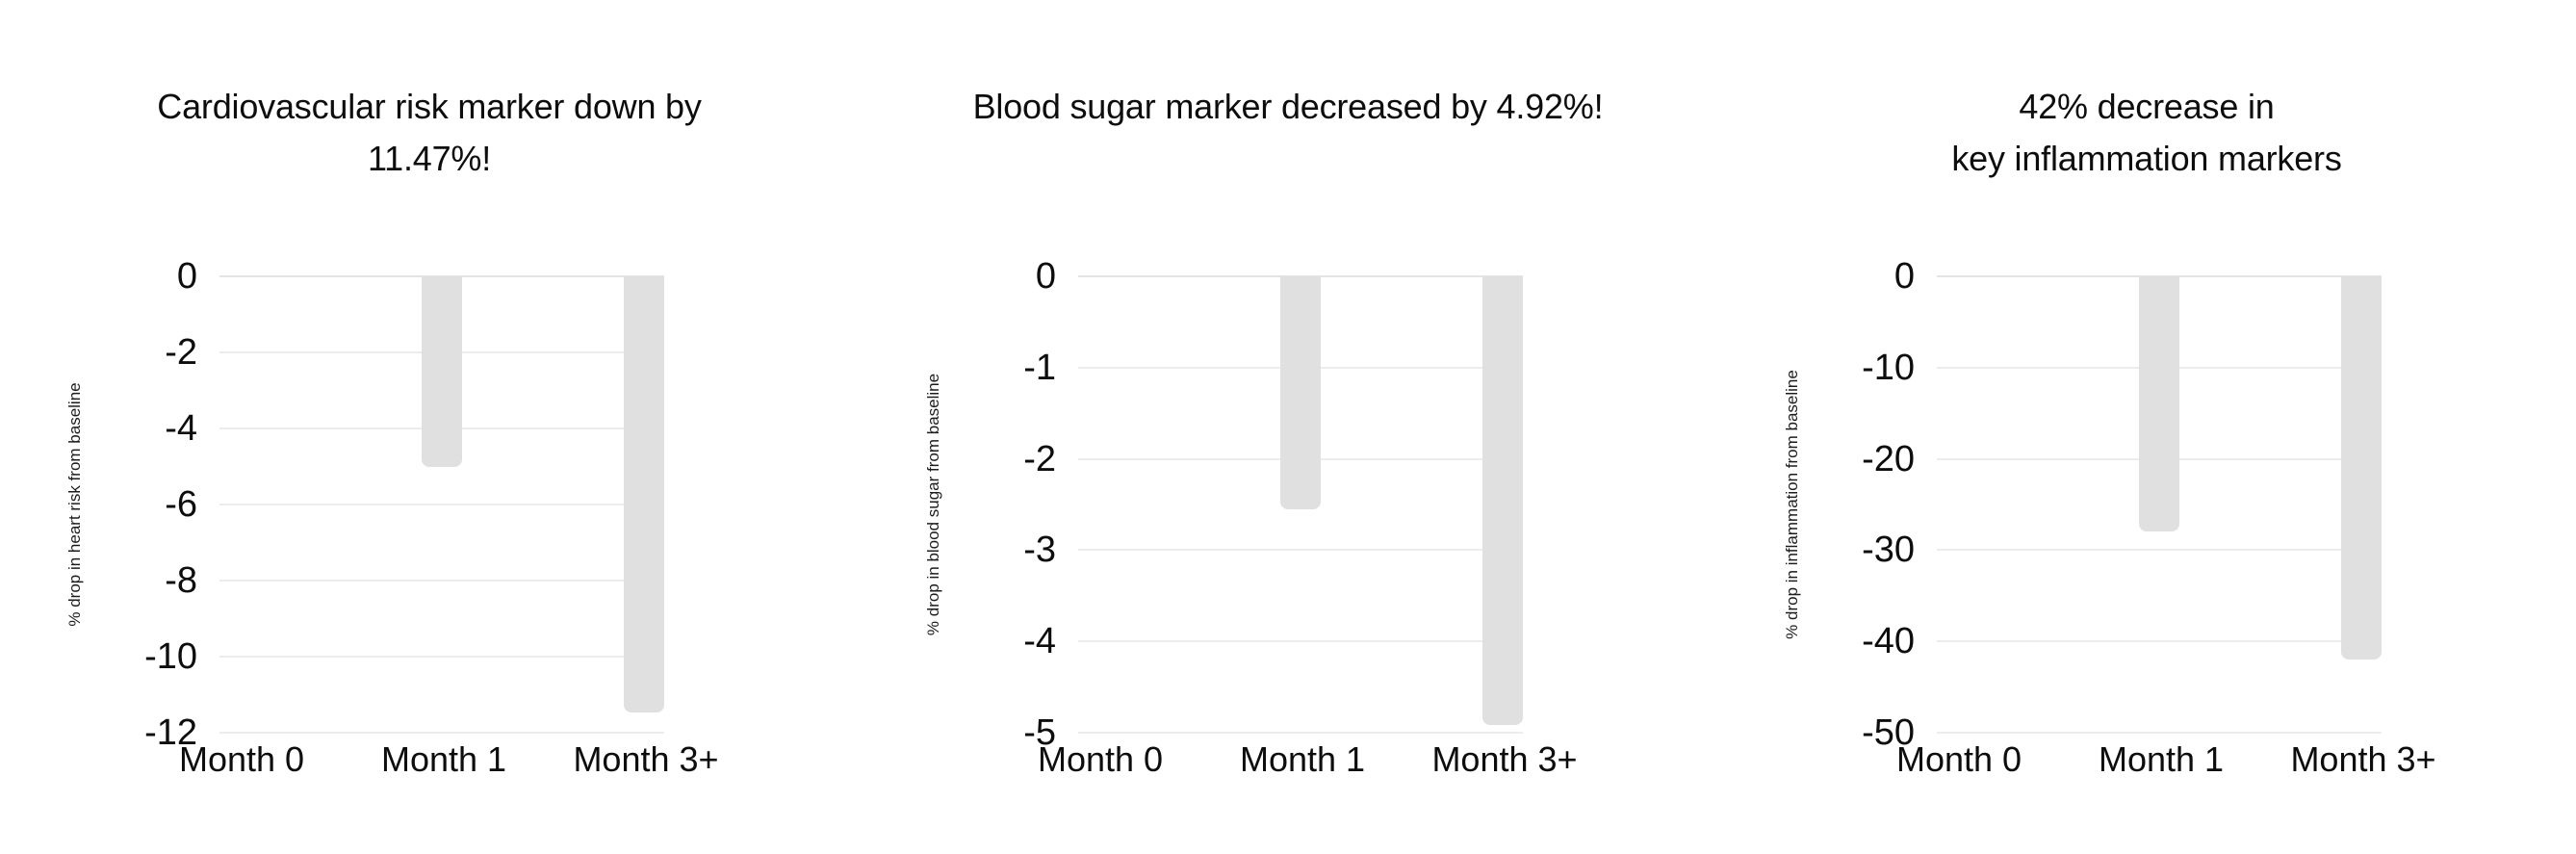 This screenshot has height=854, width=2576. What do you see at coordinates (2159, 733) in the screenshot?
I see `gridline--50` at bounding box center [2159, 733].